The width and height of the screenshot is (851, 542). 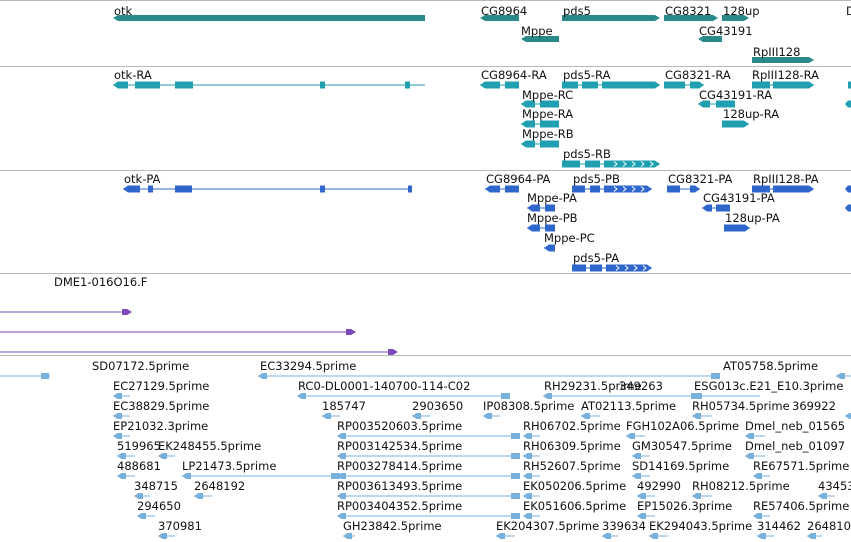 I want to click on transcript-cg8964-ra-exon, so click(x=512, y=85).